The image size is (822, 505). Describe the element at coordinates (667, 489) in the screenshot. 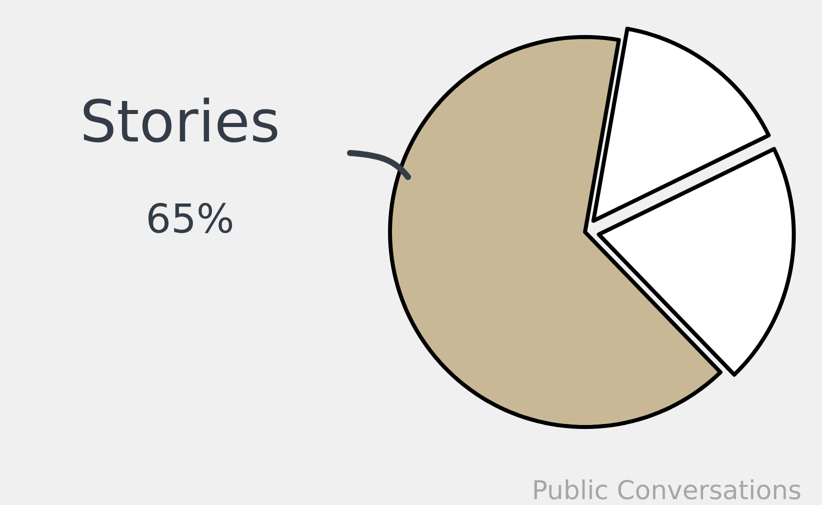

I see `text: Public Conversations` at that location.